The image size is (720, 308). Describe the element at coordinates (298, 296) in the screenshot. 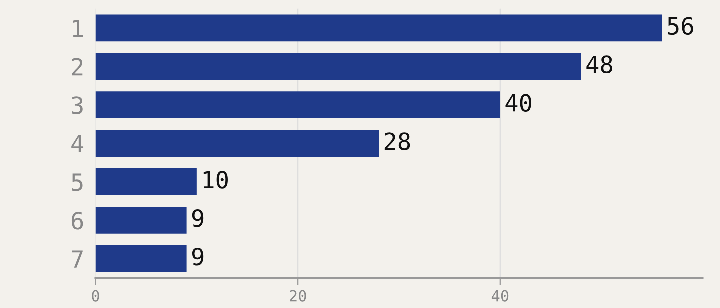

I see `x-tick-label: 20` at that location.